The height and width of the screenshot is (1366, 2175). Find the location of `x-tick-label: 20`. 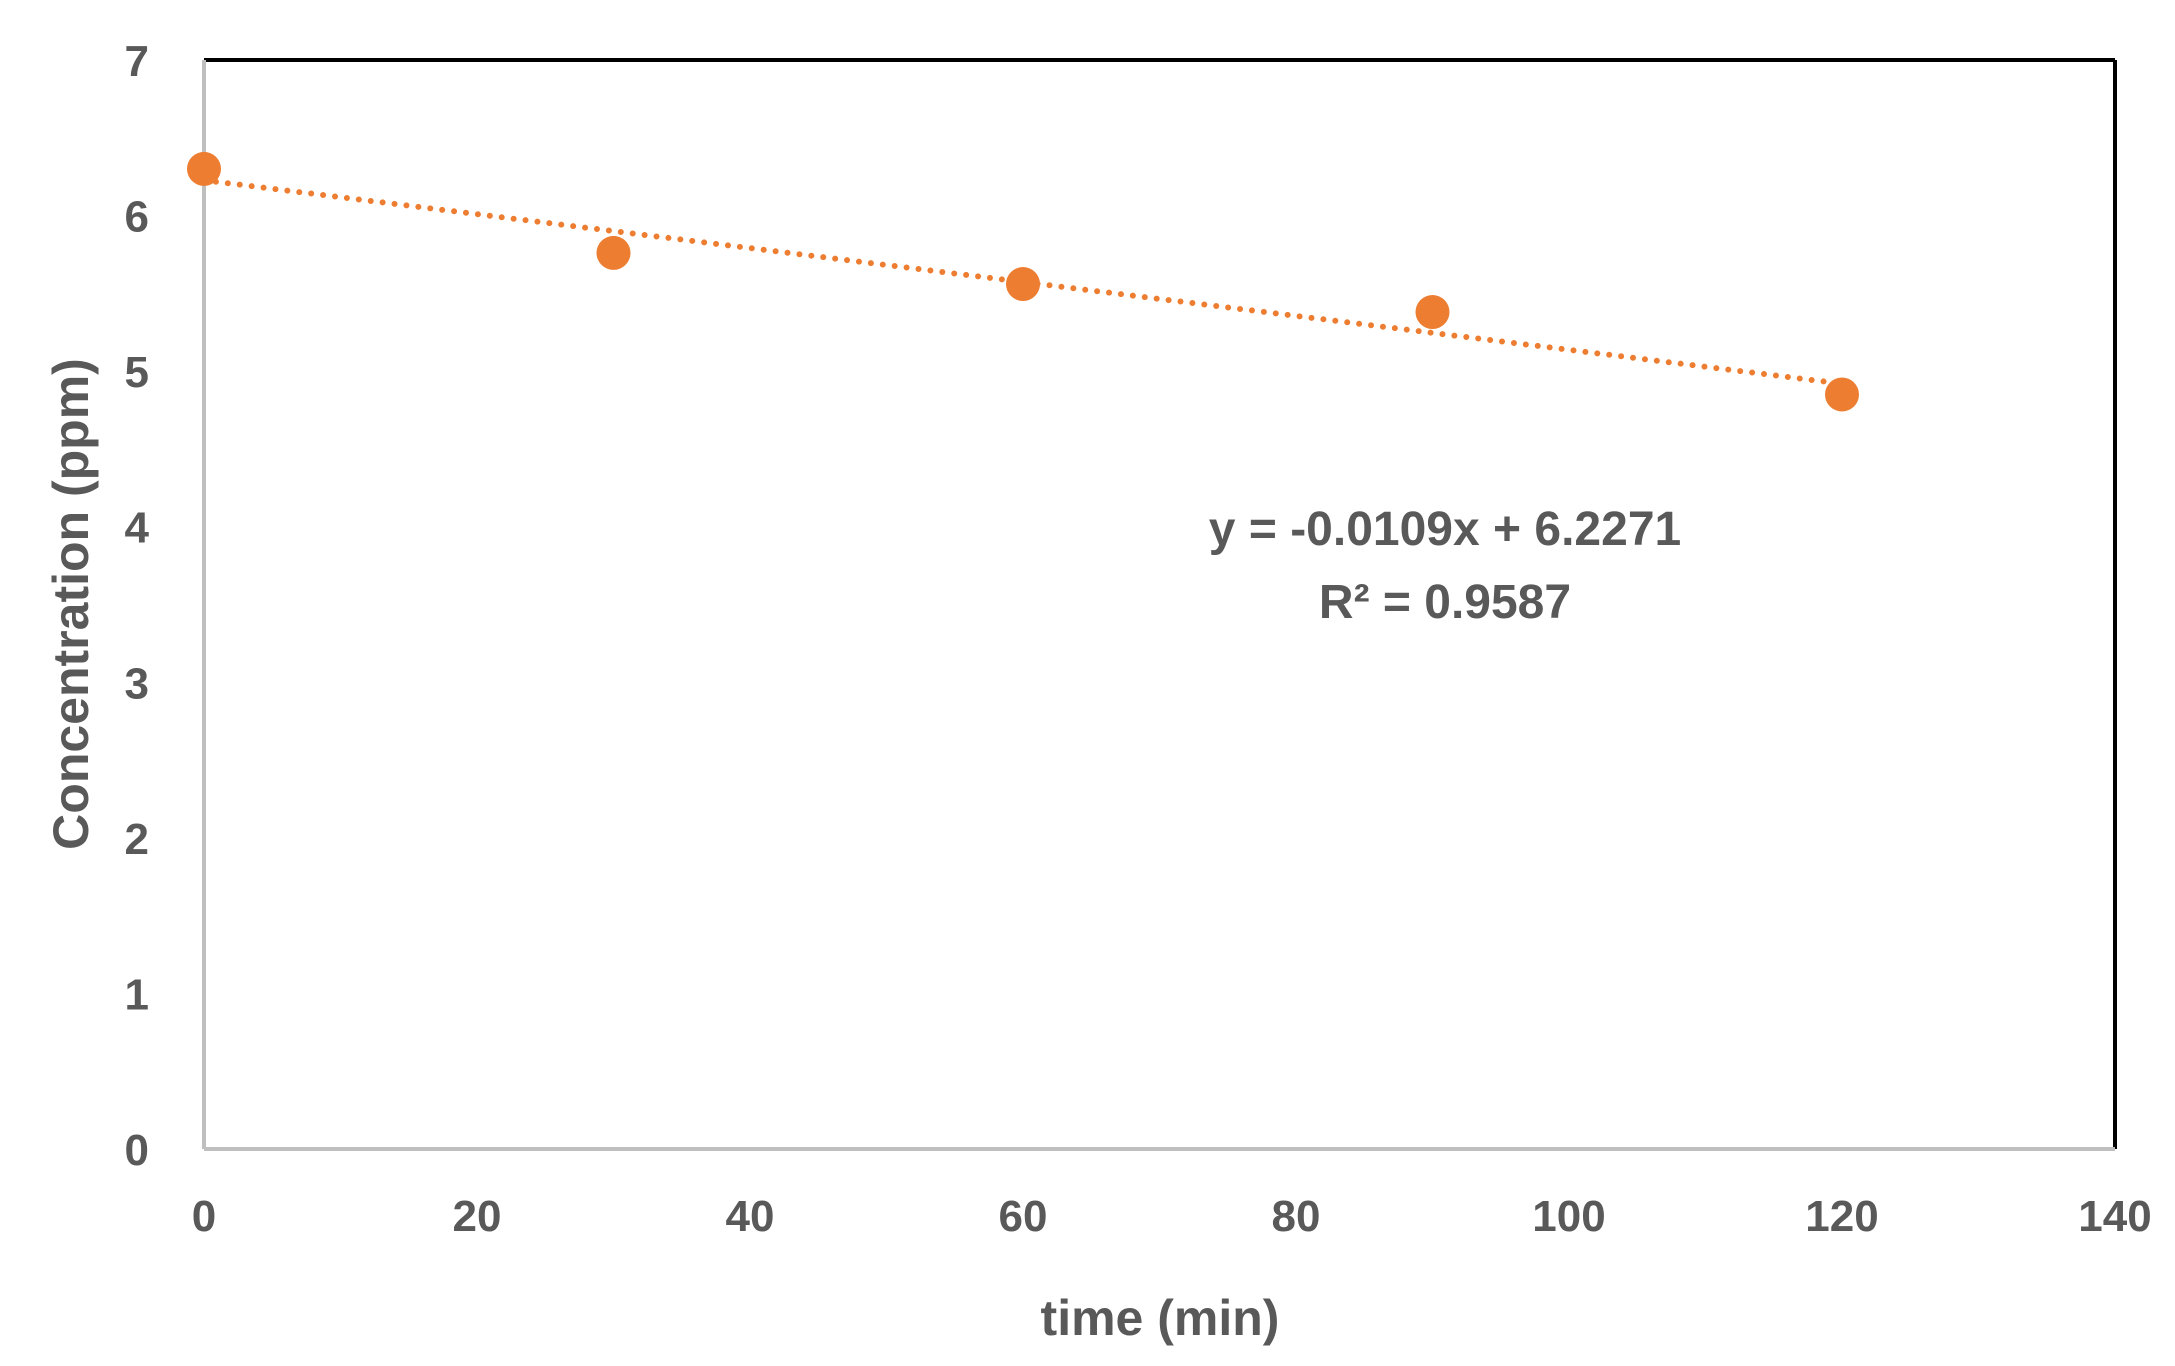

x-tick-label: 20 is located at coordinates (477, 1216).